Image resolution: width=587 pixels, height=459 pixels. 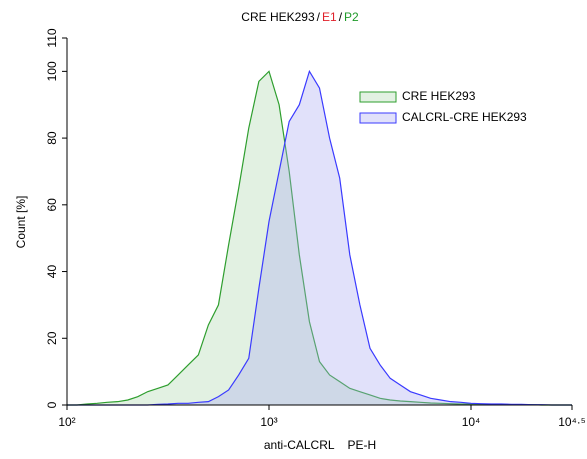 What do you see at coordinates (439, 96) in the screenshot?
I see `legend-label: CRE HEK293` at bounding box center [439, 96].